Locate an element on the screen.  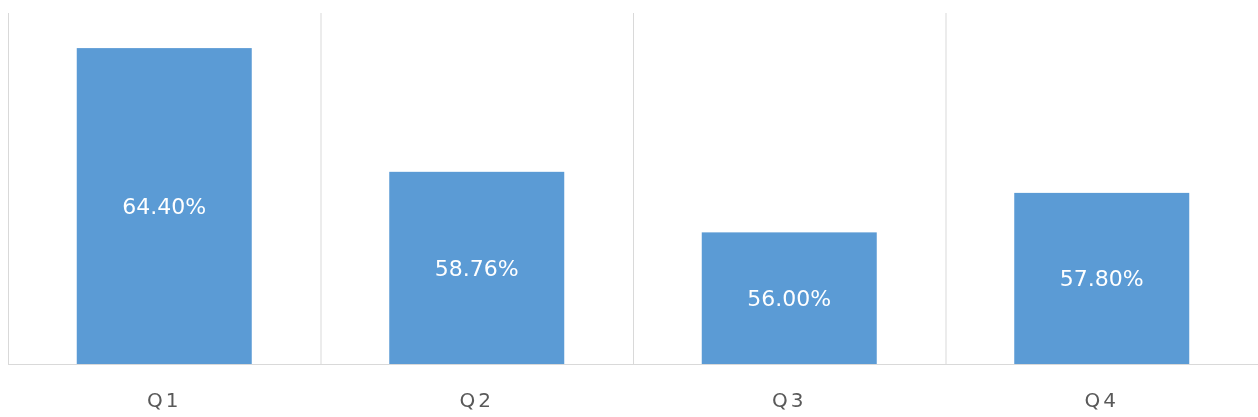
data-label: 57.80% is located at coordinates (1101, 279).